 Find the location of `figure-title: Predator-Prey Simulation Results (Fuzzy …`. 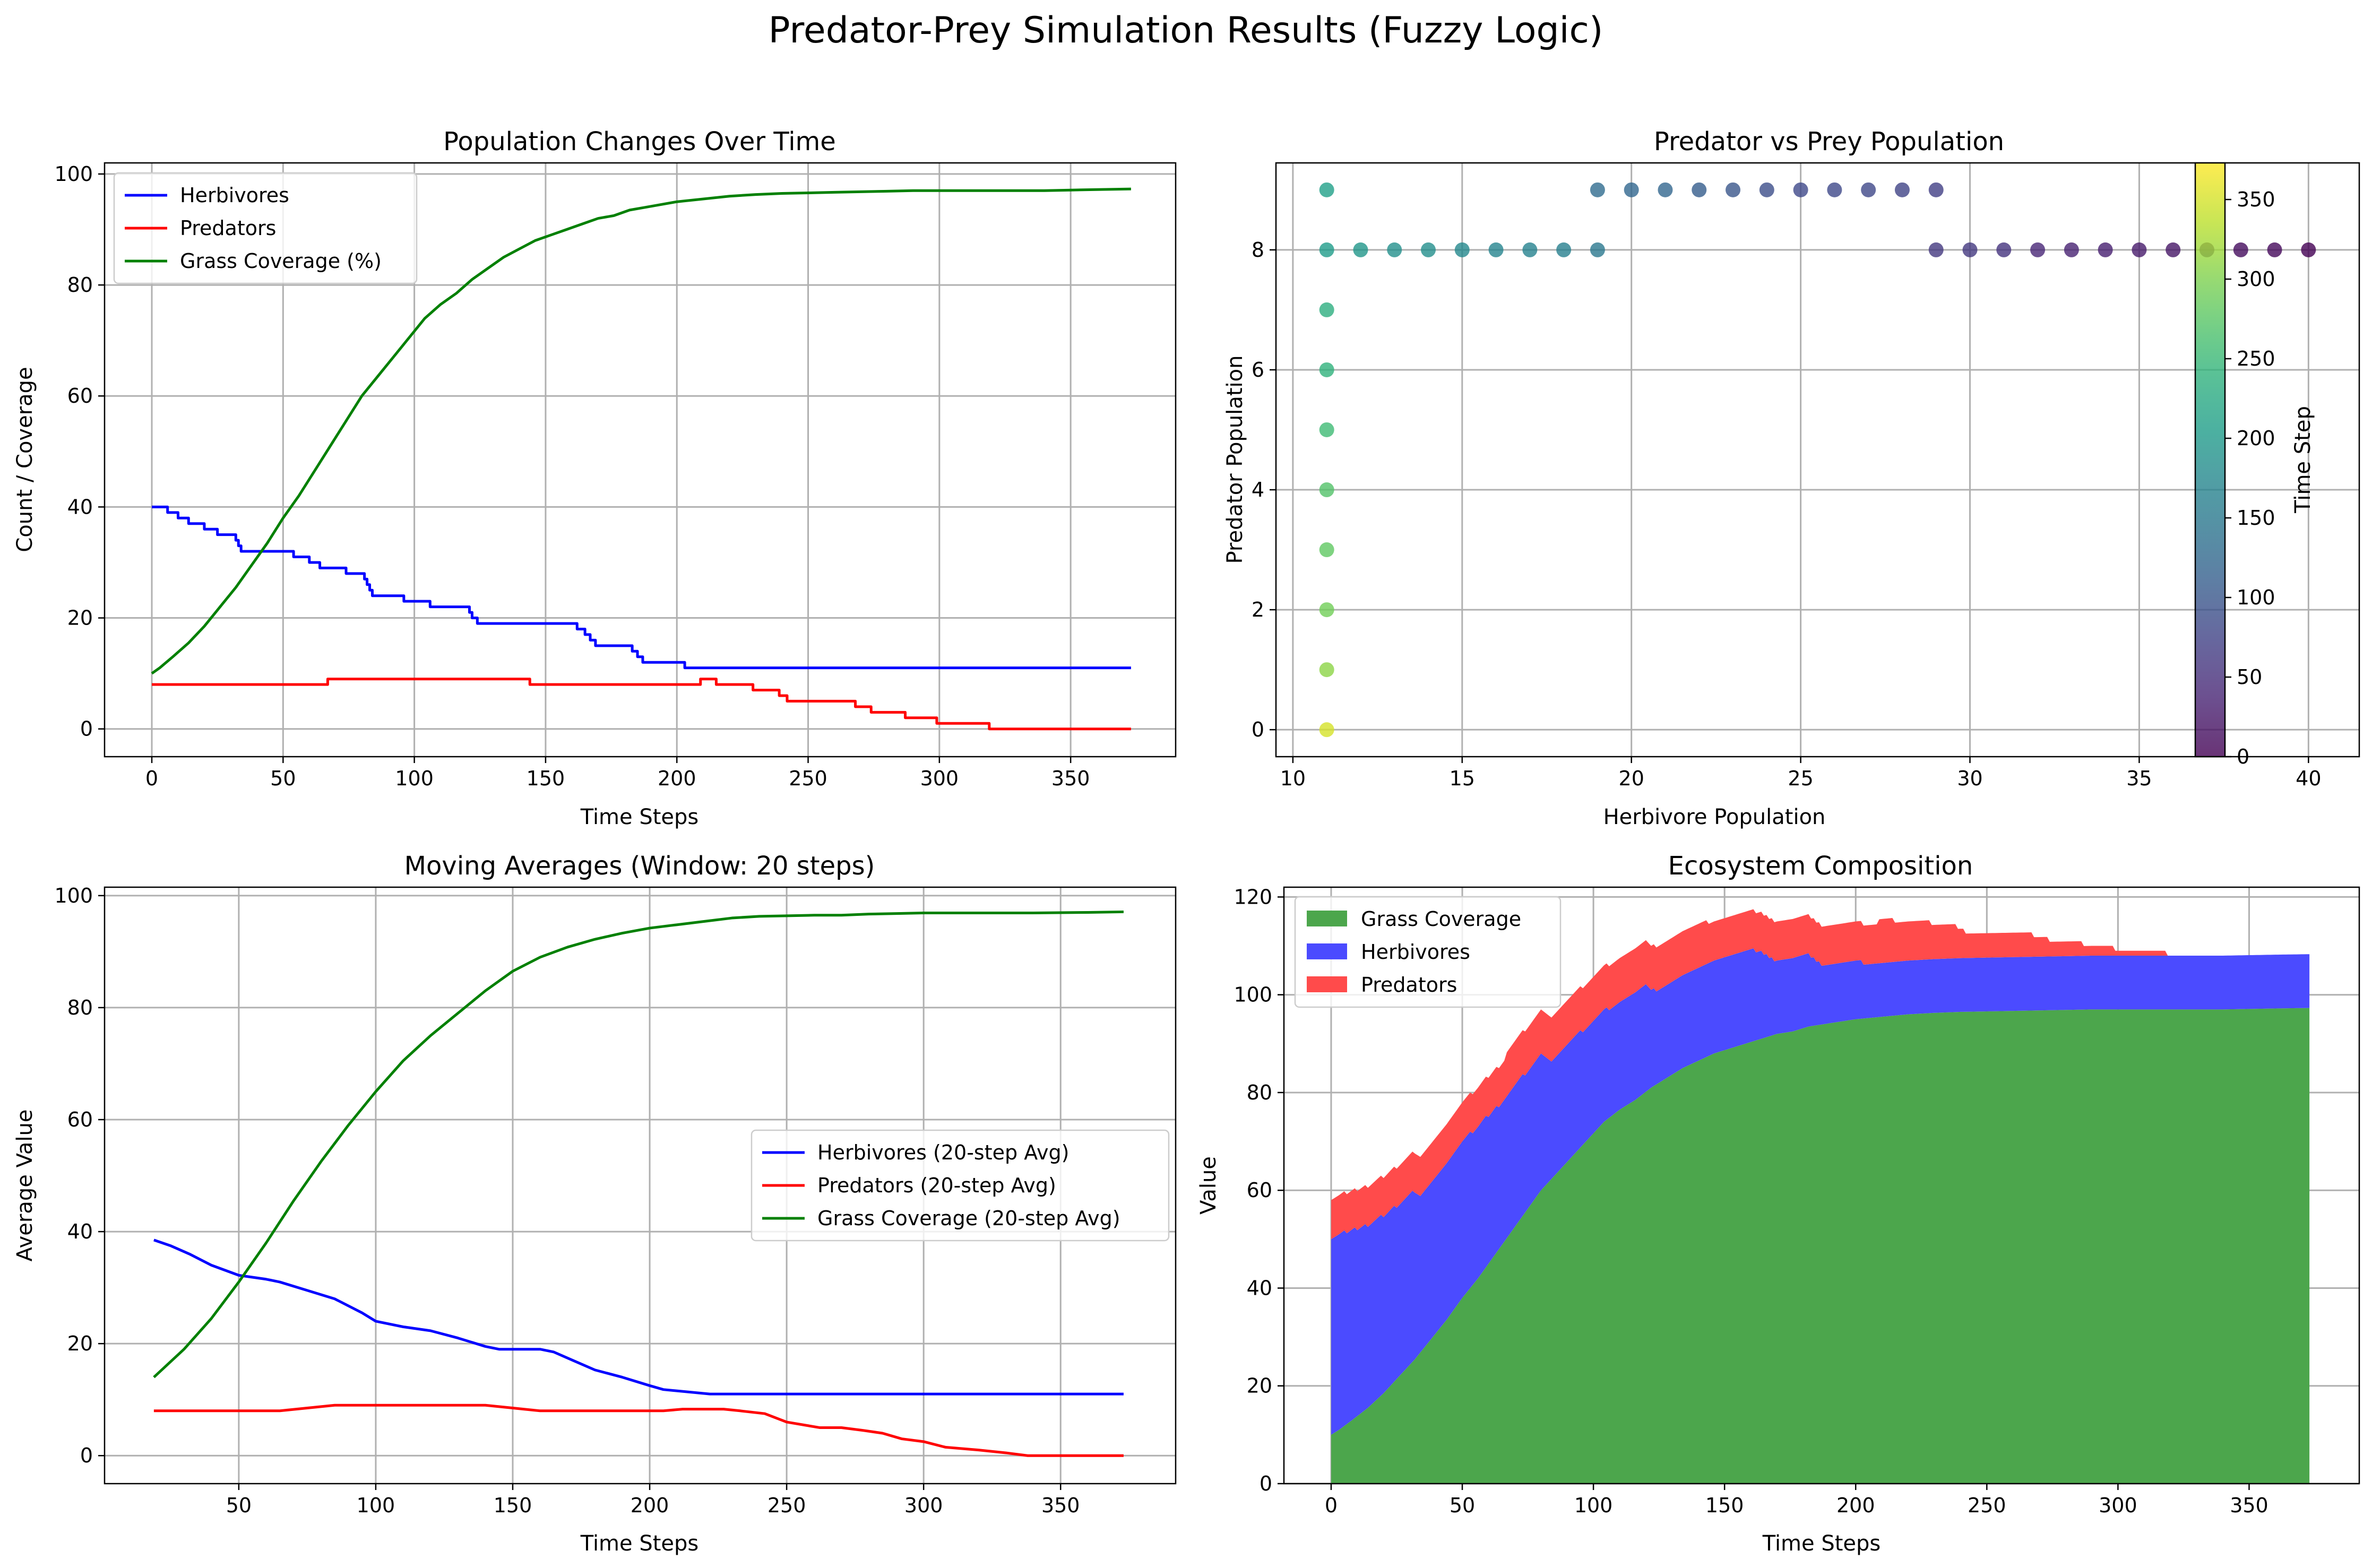

figure-title: Predator-Prey Simulation Results (Fuzzy … is located at coordinates (1186, 30).